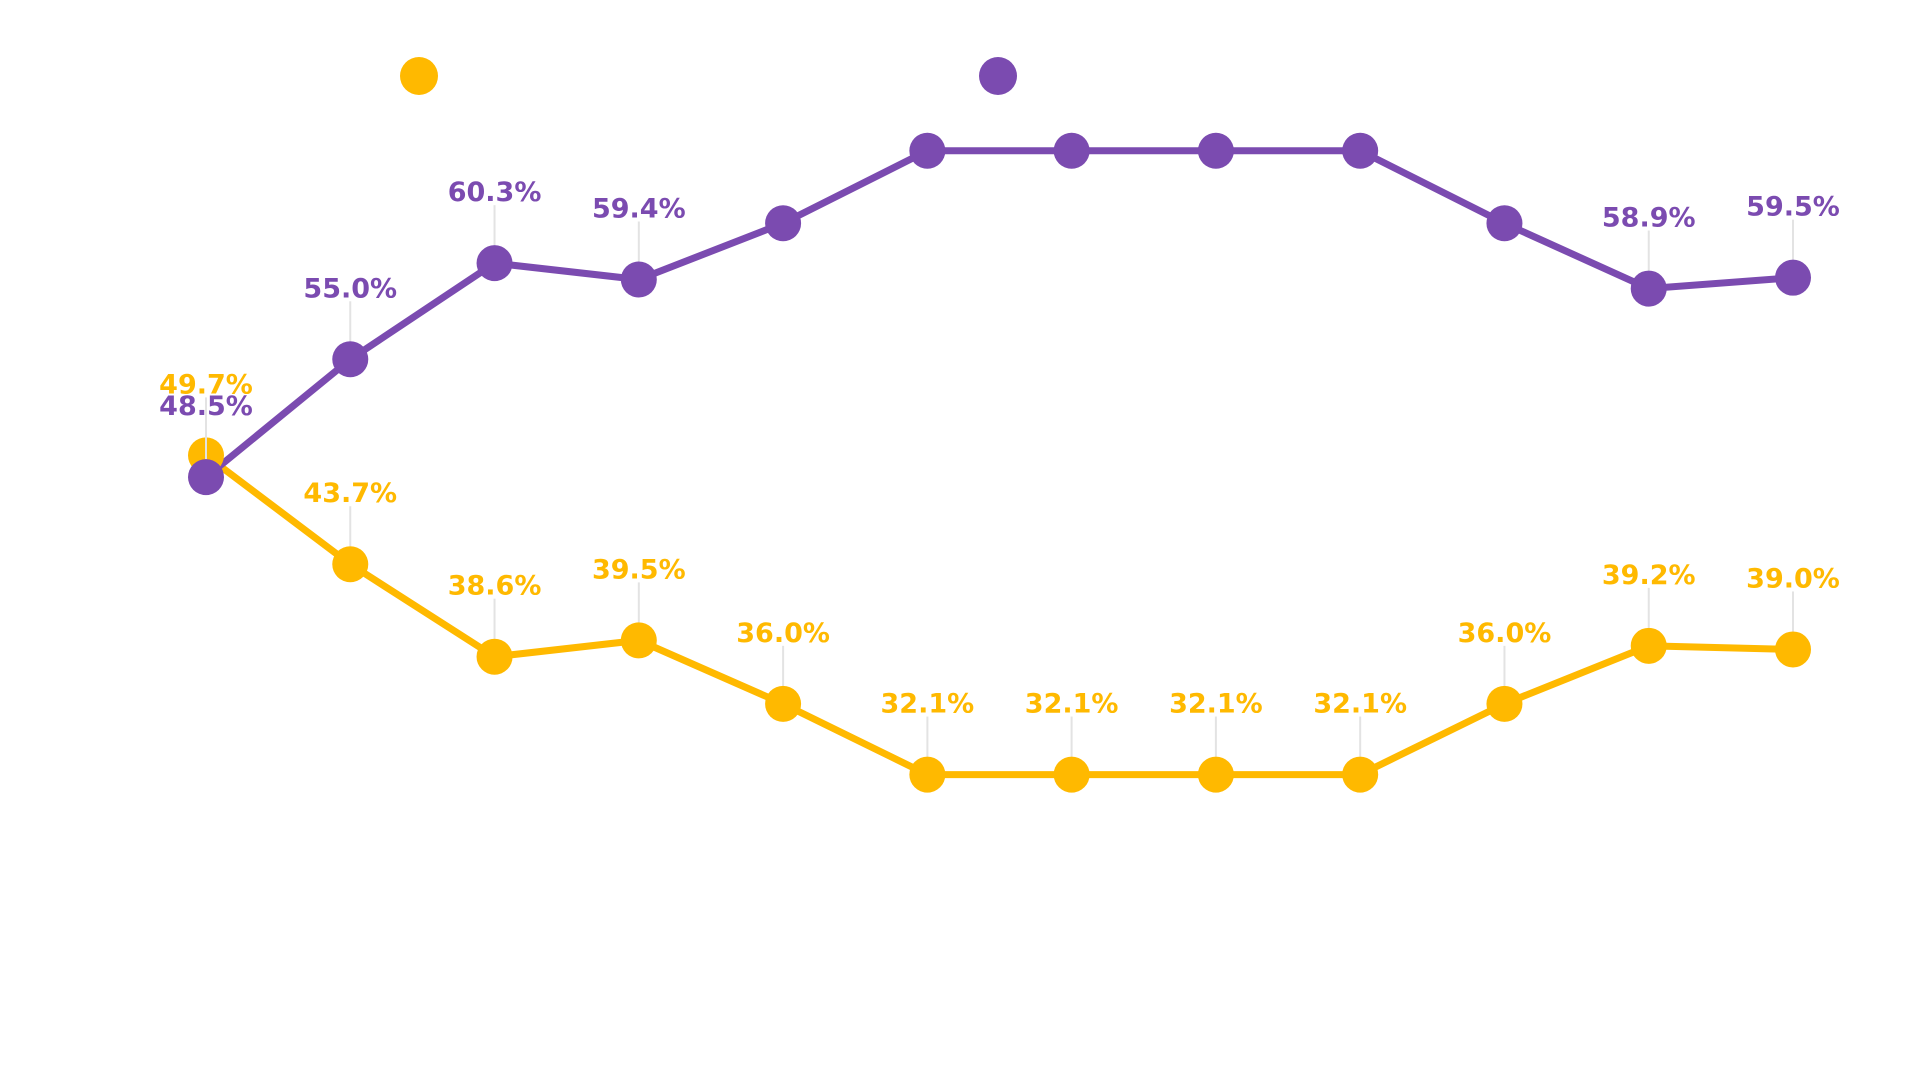  Describe the element at coordinates (1649, 218) in the screenshot. I see `data-label: 58.9%` at that location.